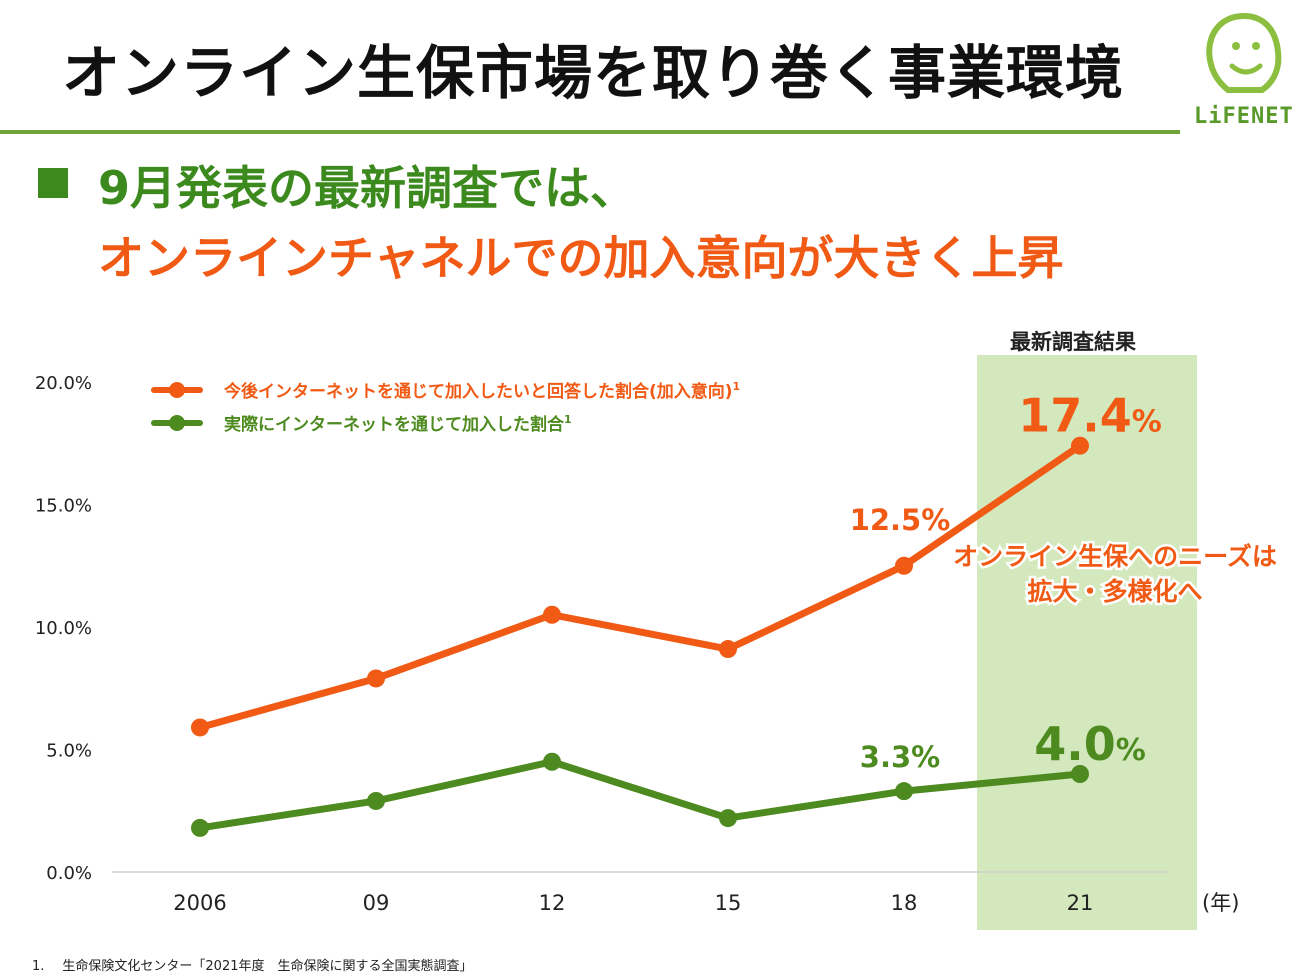  Describe the element at coordinates (1080, 903) in the screenshot. I see `x-tick-label: 21` at that location.